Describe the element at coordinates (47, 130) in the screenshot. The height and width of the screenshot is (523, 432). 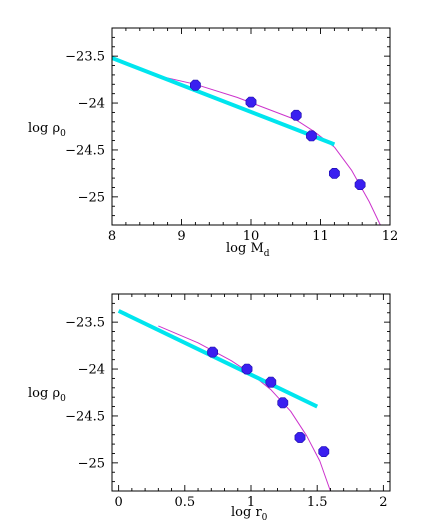
I see `y-axis-label-1: log ρ0` at that location.